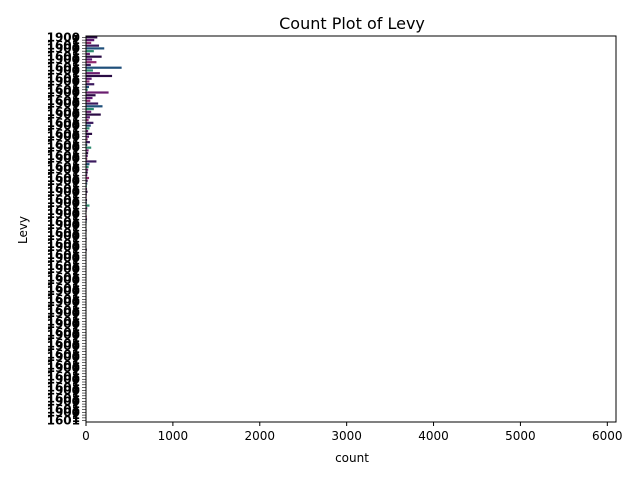  What do you see at coordinates (346, 436) in the screenshot?
I see `x-tick-label: 3000` at bounding box center [346, 436].